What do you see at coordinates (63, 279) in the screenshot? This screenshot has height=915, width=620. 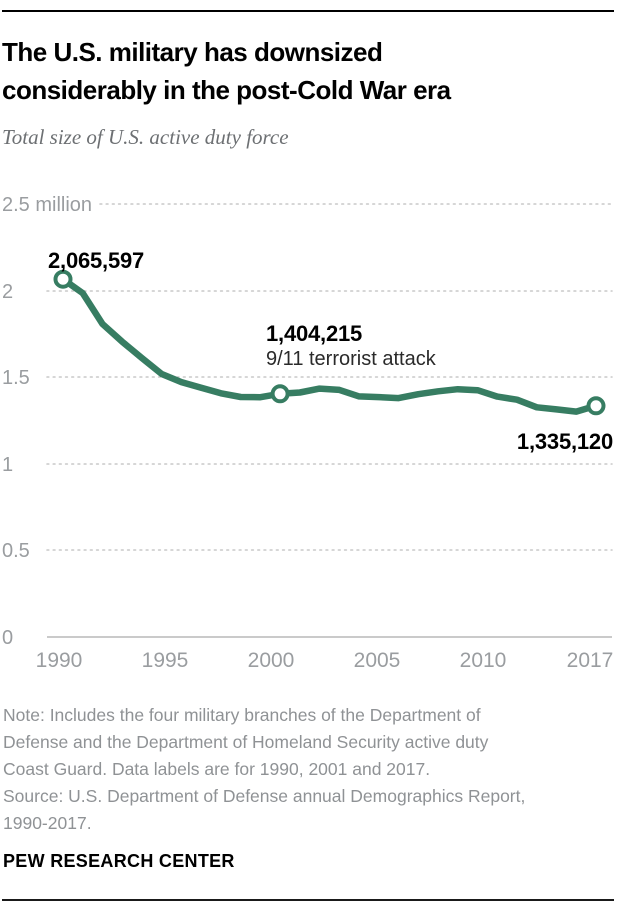 I see `data-point-1990` at bounding box center [63, 279].